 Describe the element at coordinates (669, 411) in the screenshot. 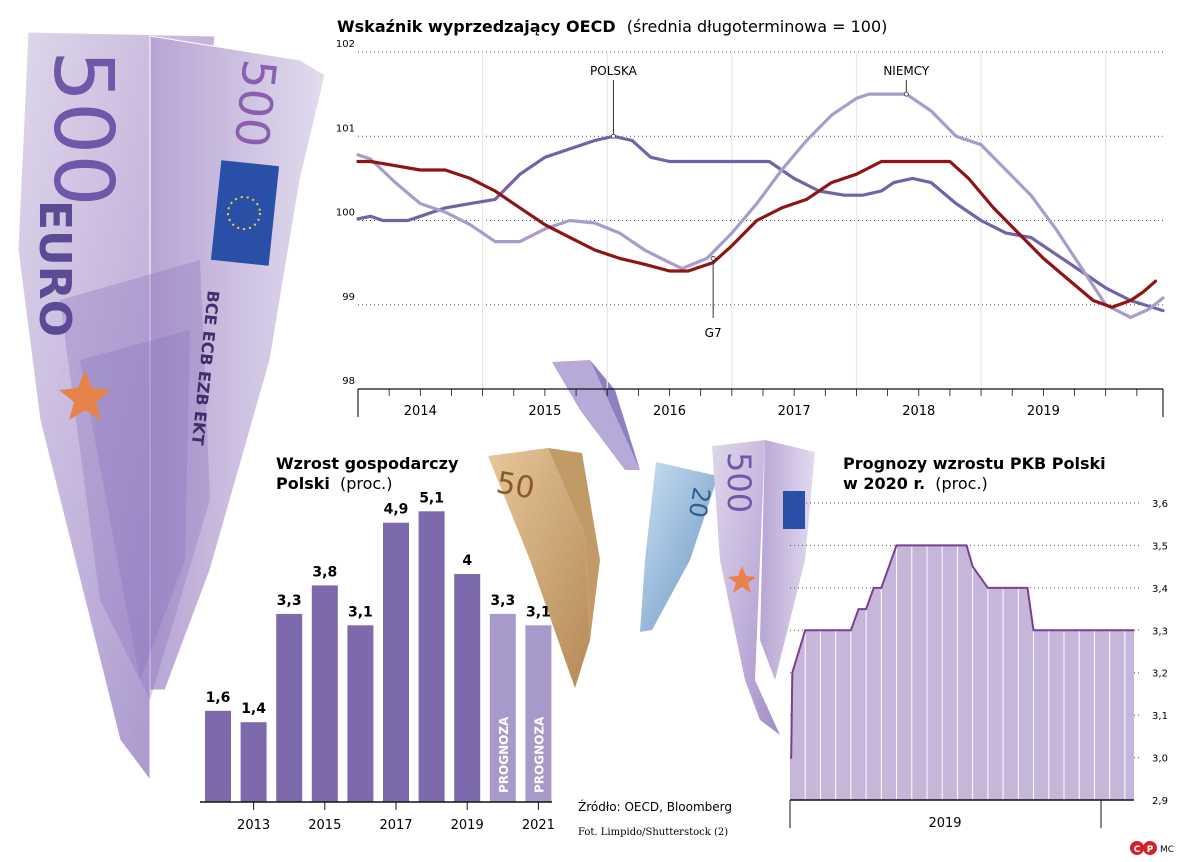

I see `line-chart-x-tick-label: 2016` at that location.